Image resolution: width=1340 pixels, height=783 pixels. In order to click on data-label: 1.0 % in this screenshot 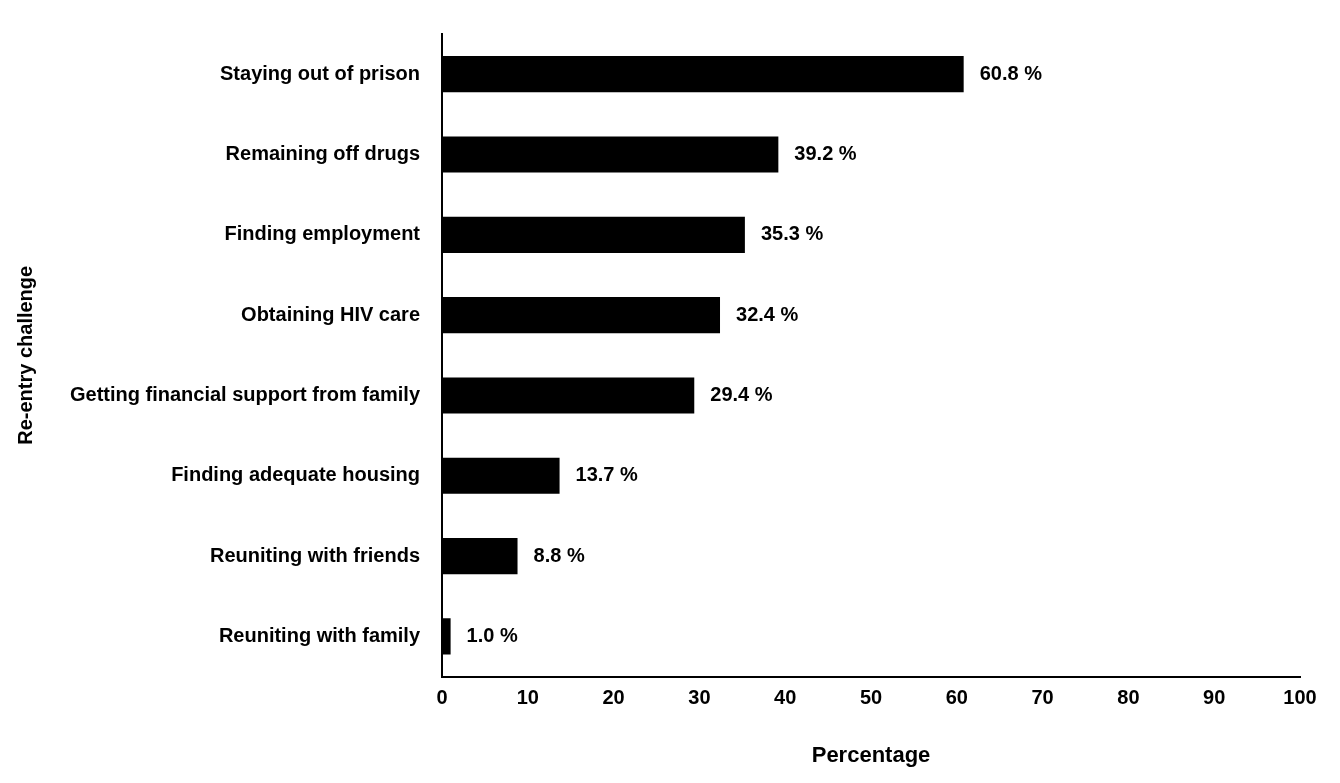, I will do `click(492, 634)`.